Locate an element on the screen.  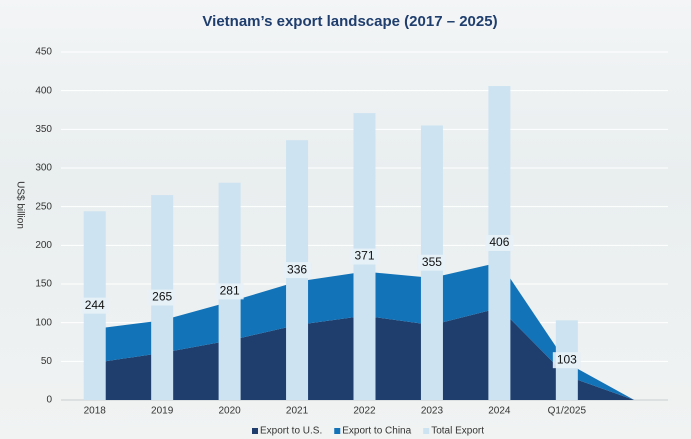
value-label: 265 is located at coordinates (162, 297).